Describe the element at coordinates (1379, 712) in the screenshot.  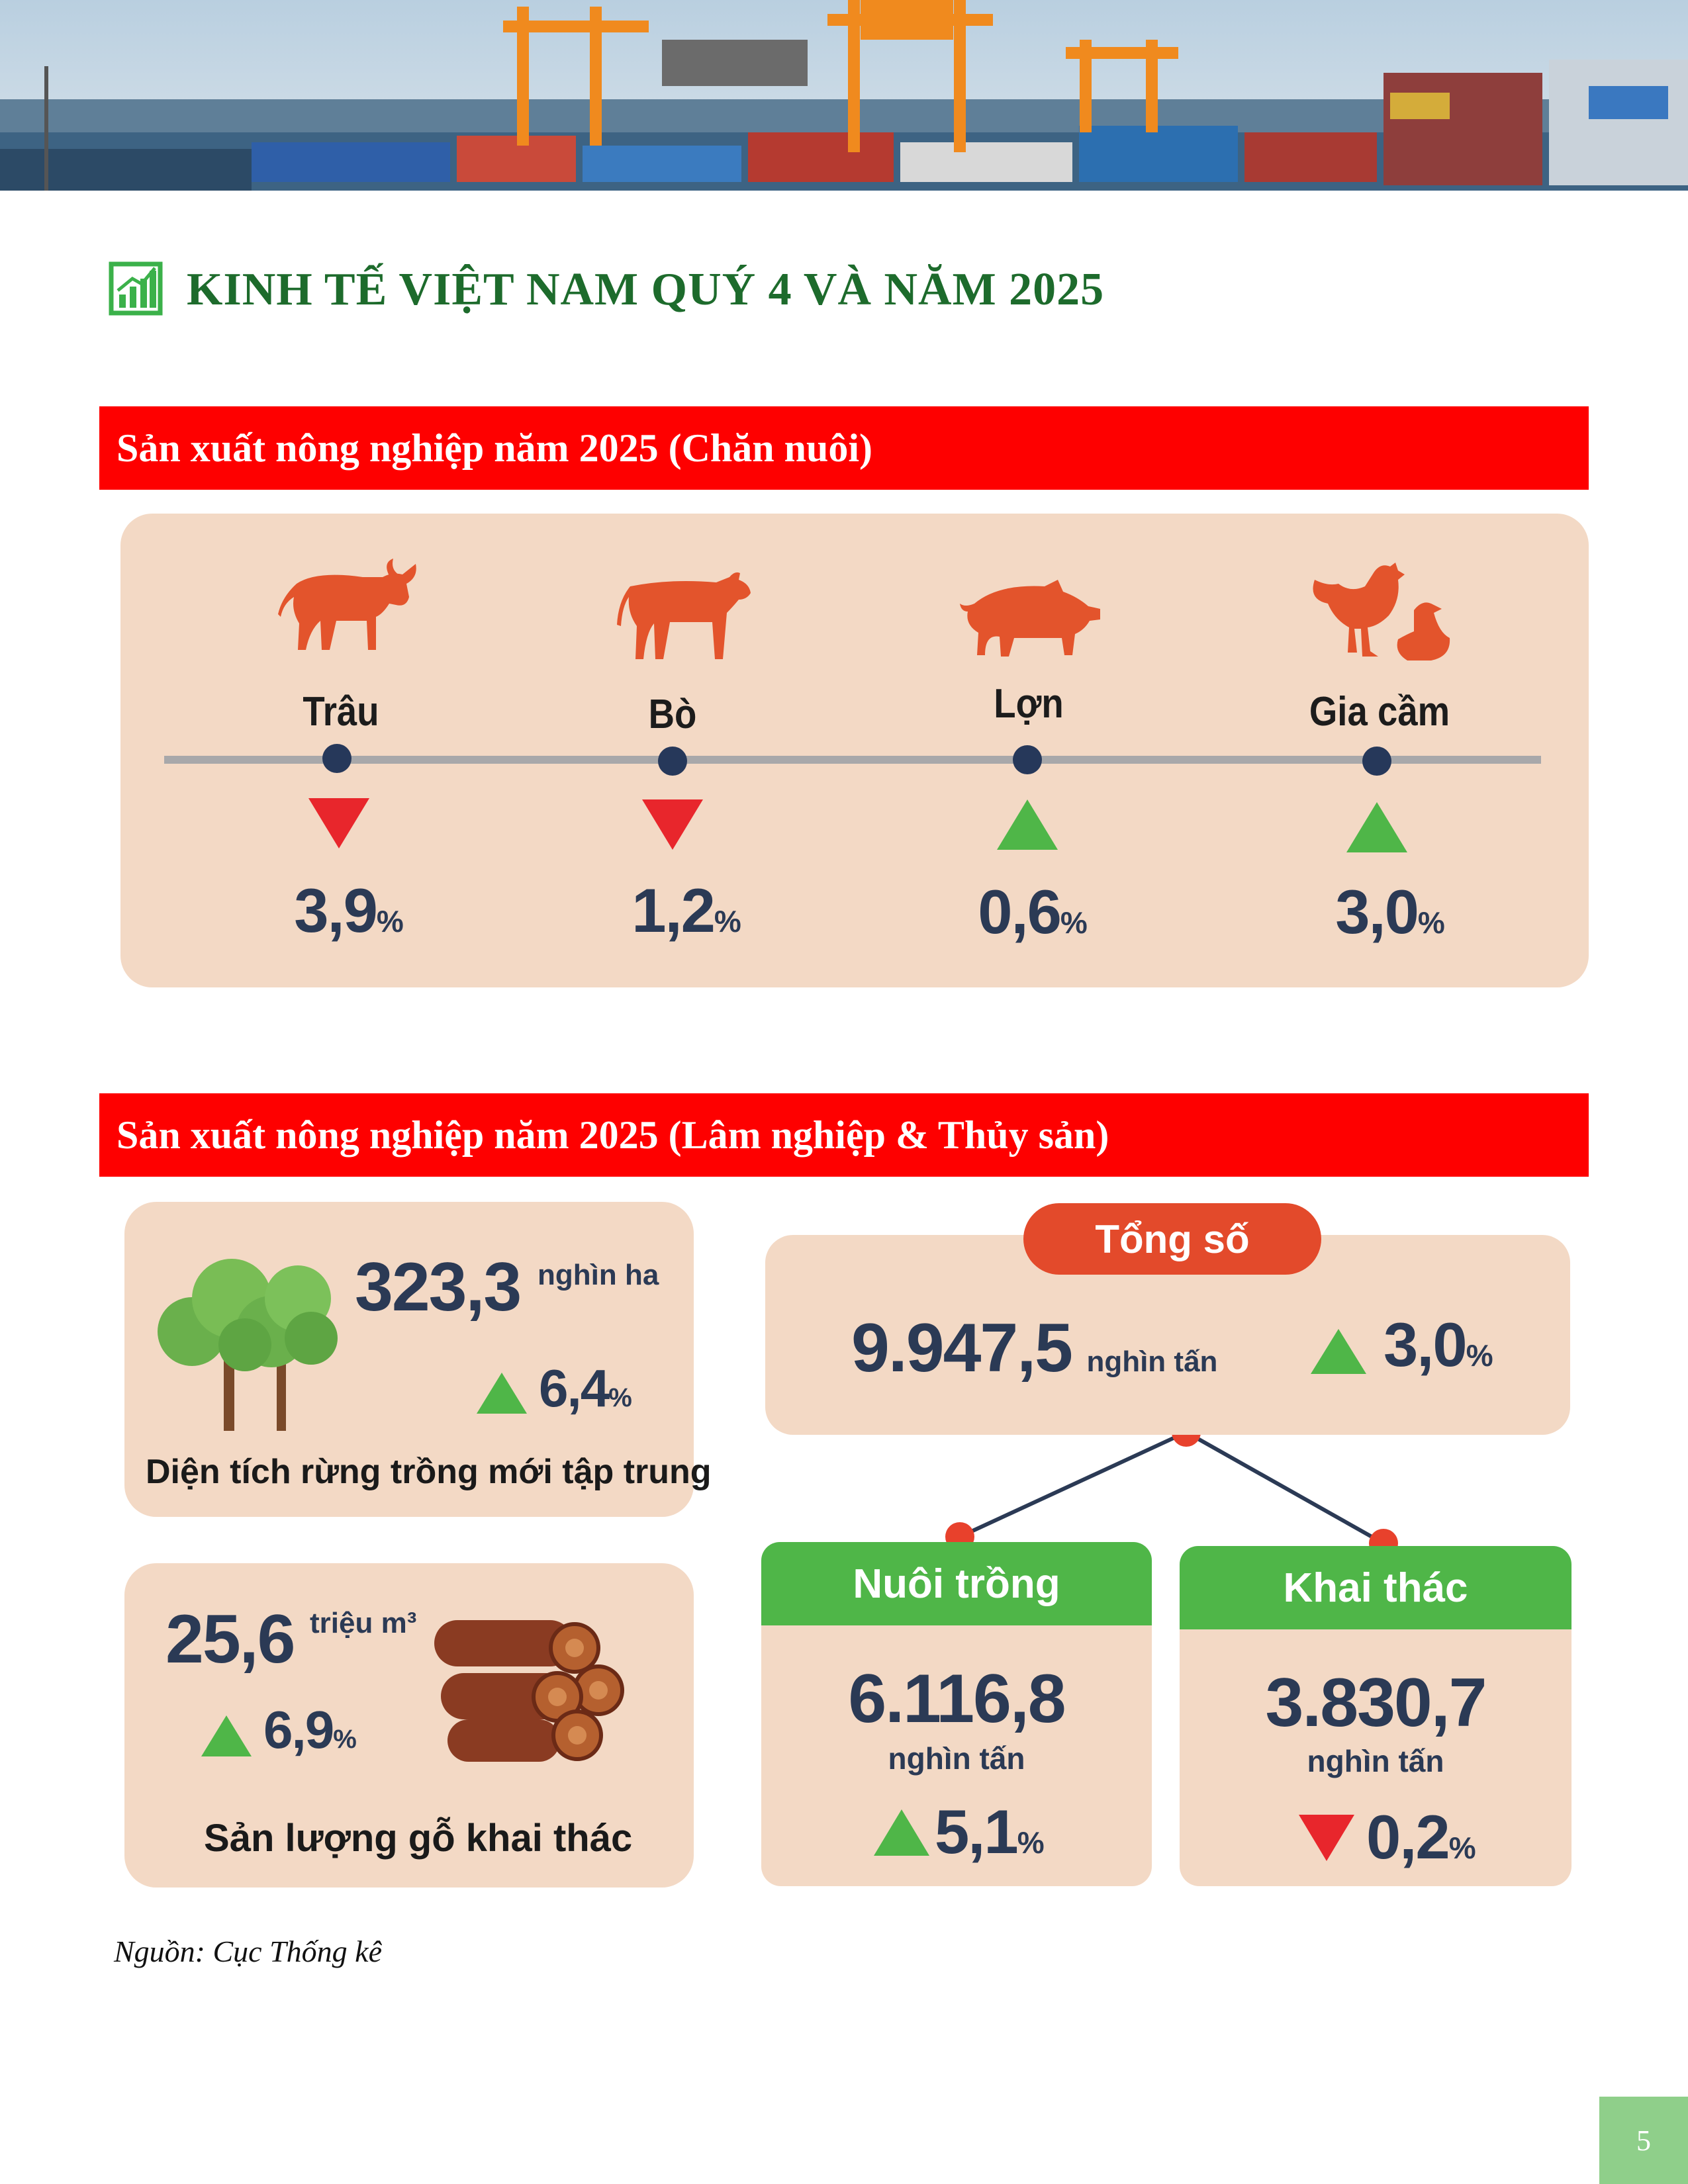
I see `livestock-label-gia-cam: Gia cầm` at that location.